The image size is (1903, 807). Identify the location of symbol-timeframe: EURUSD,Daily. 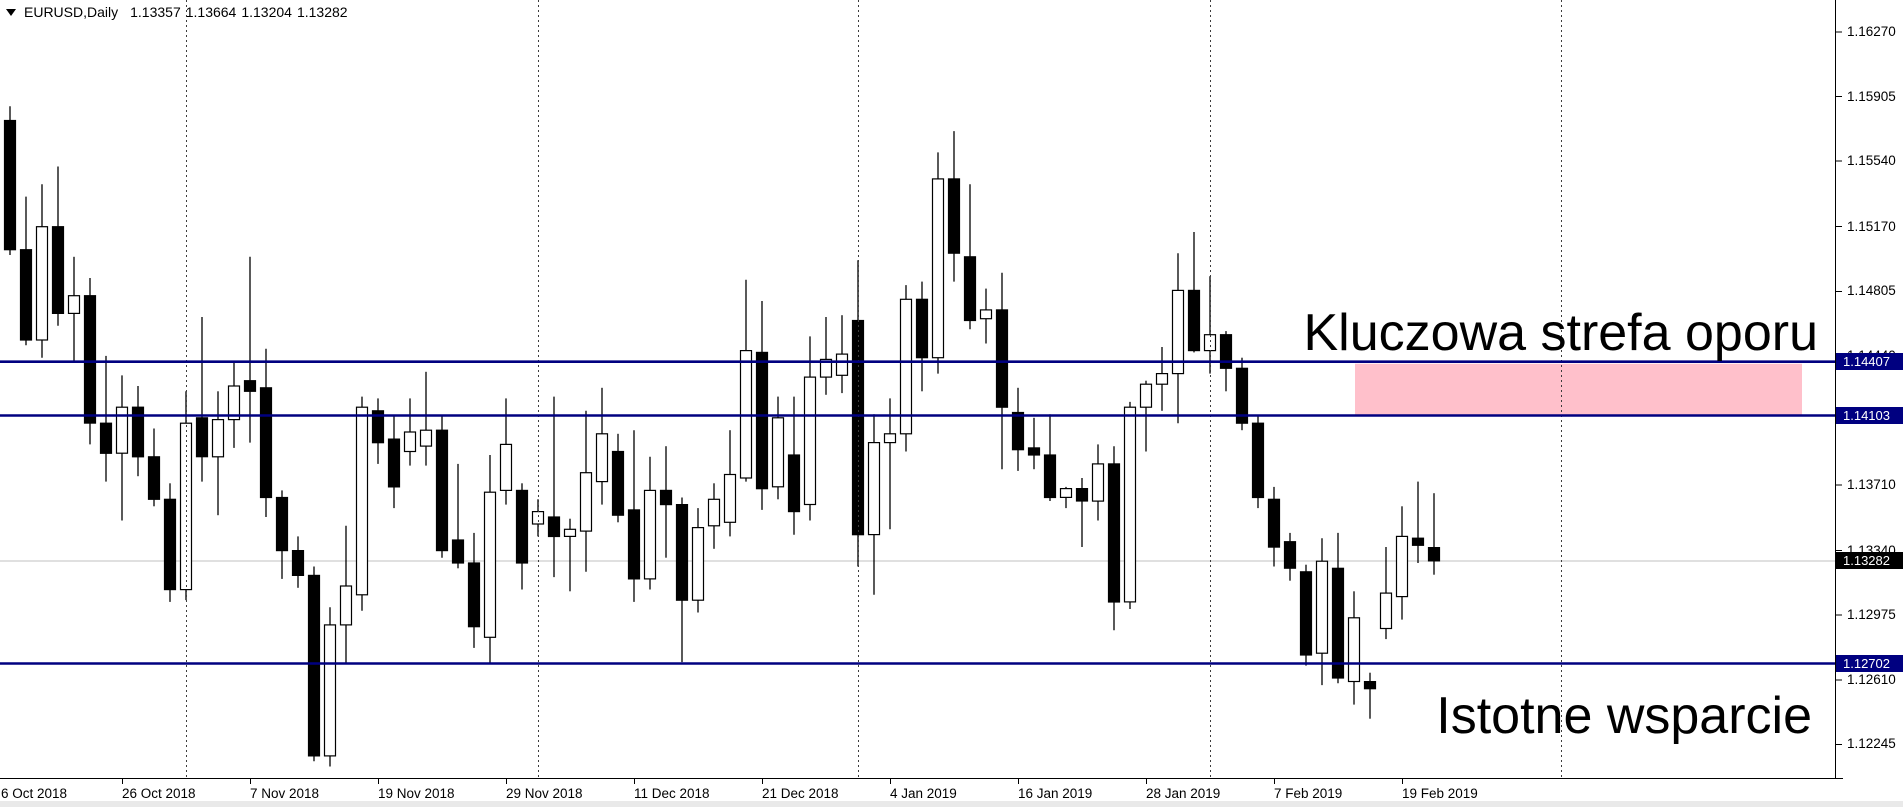
(71, 12).